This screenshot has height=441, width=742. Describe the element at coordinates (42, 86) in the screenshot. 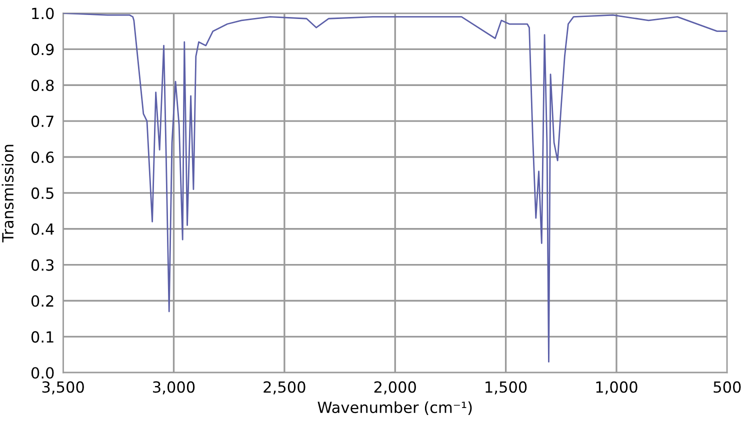

I see `y-tick-label: 0.8` at that location.